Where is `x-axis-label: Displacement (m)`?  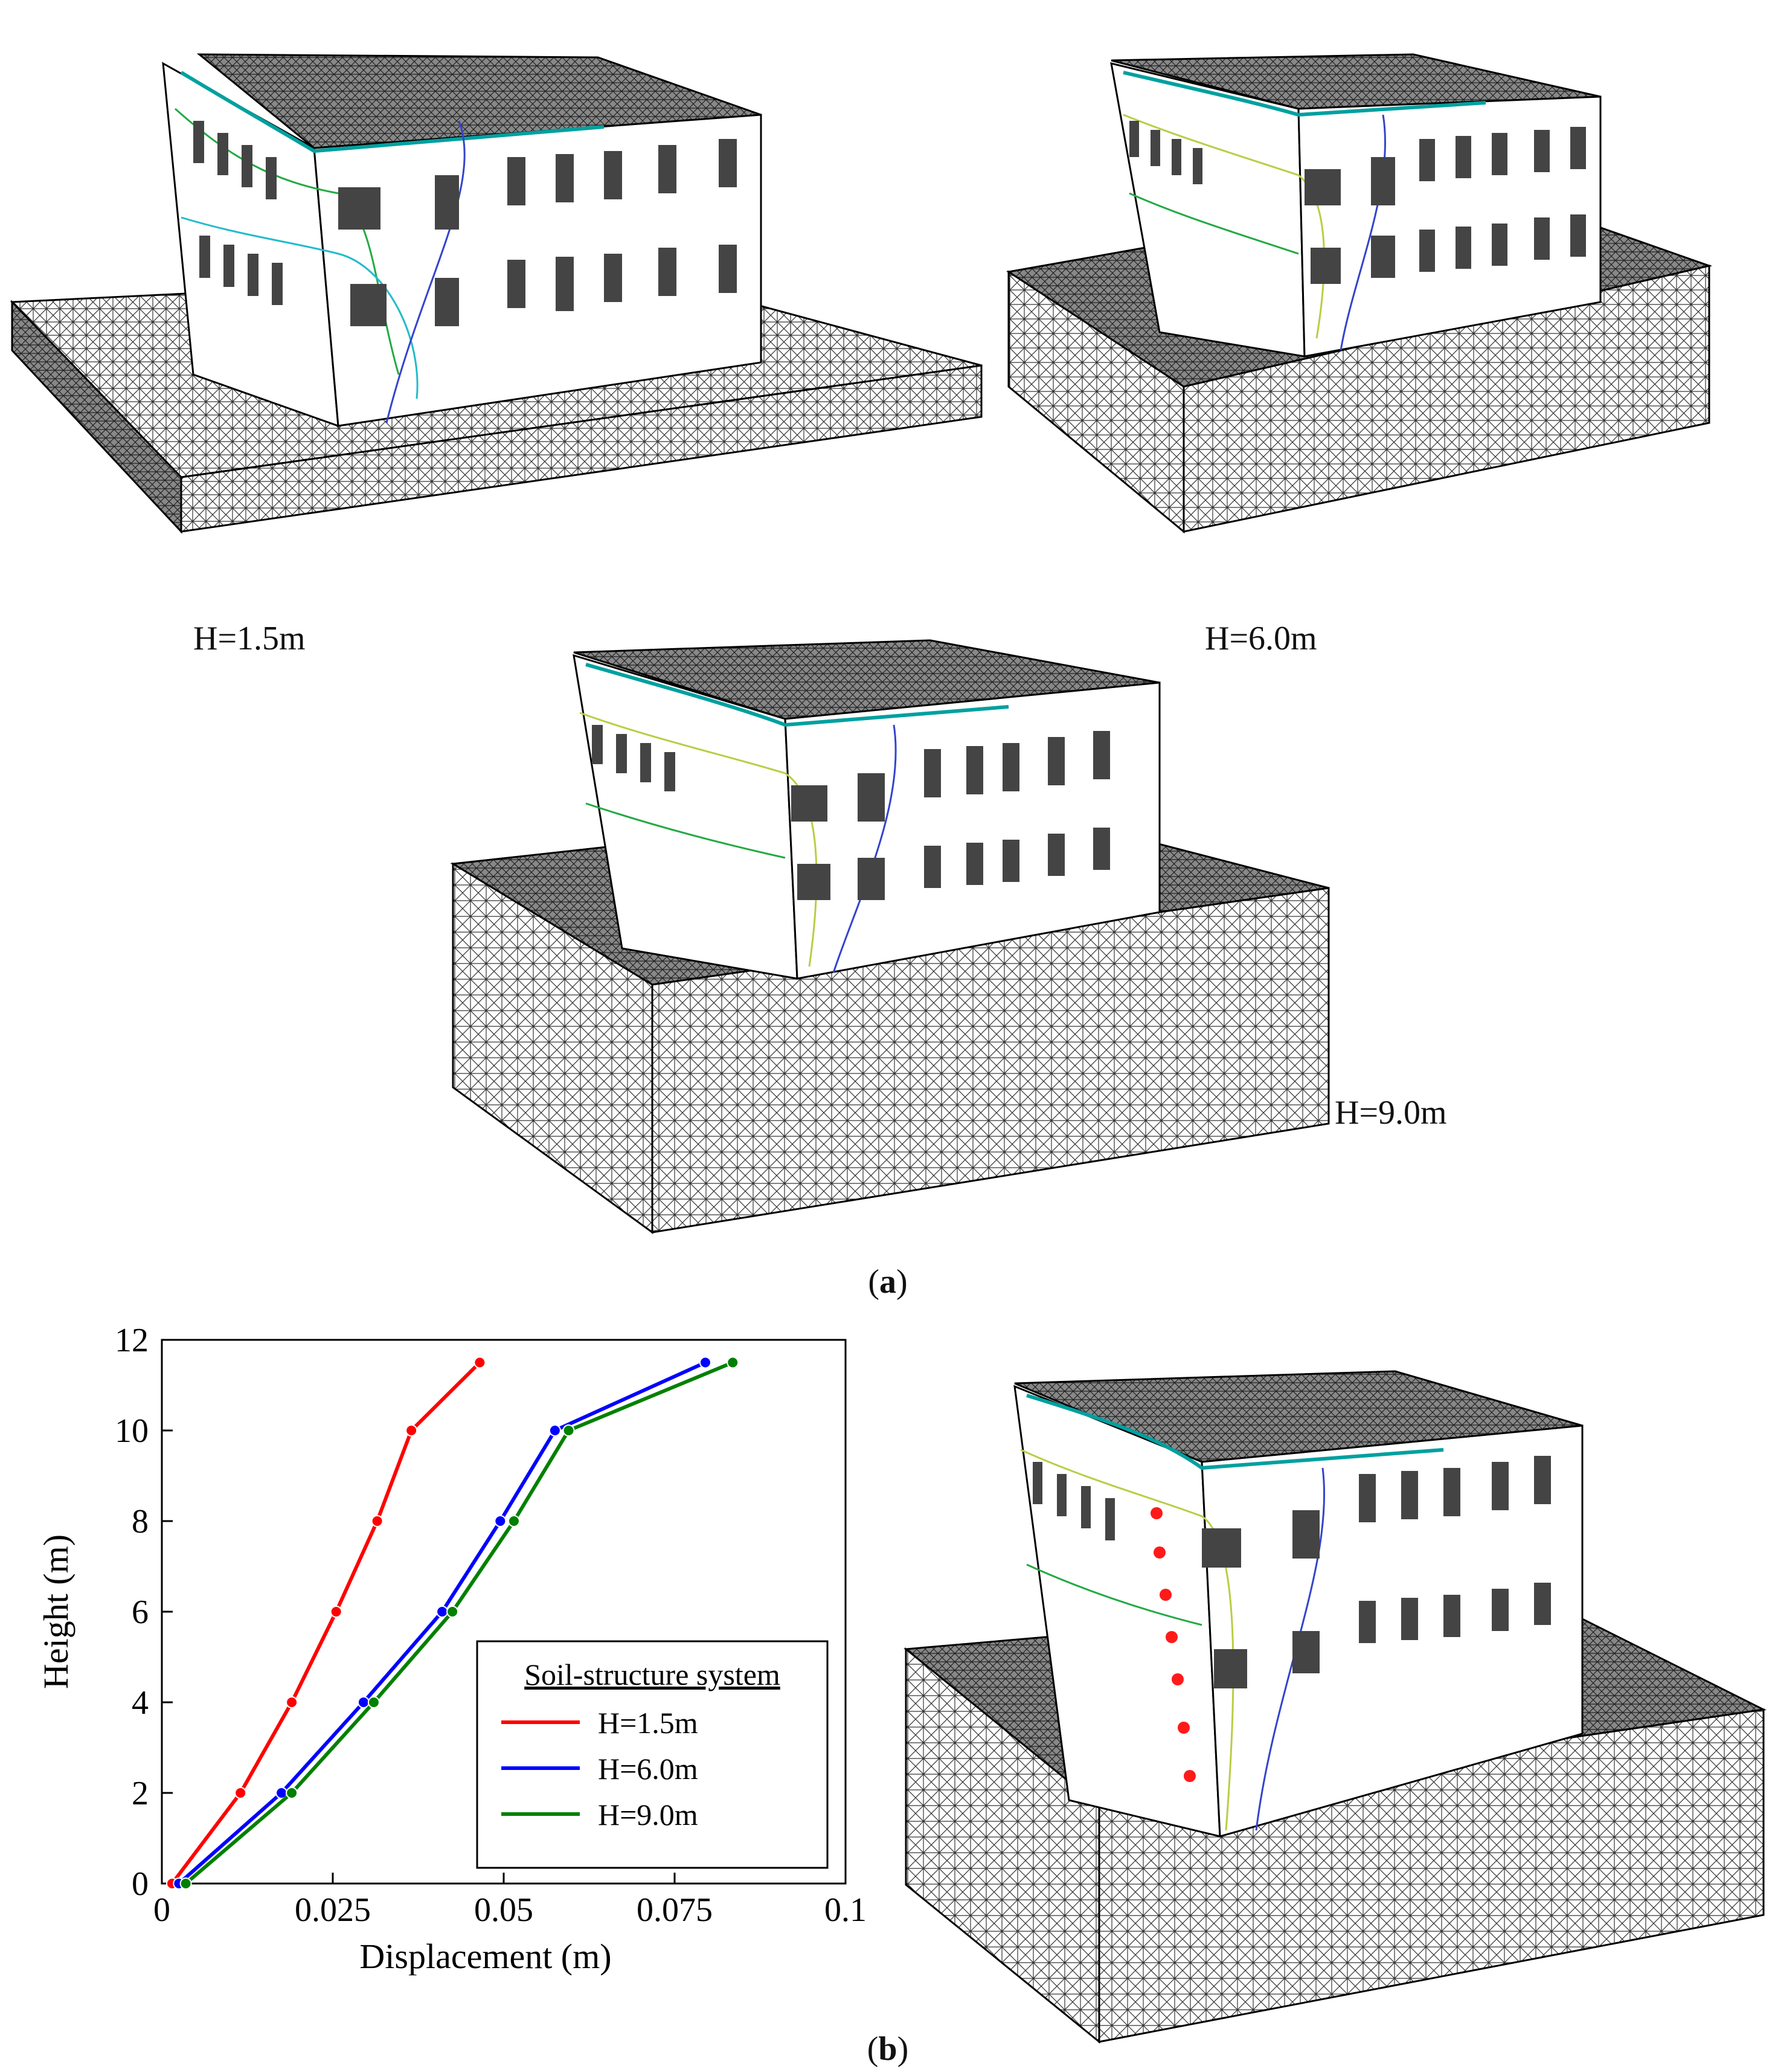 x-axis-label: Displacement (m) is located at coordinates (485, 1956).